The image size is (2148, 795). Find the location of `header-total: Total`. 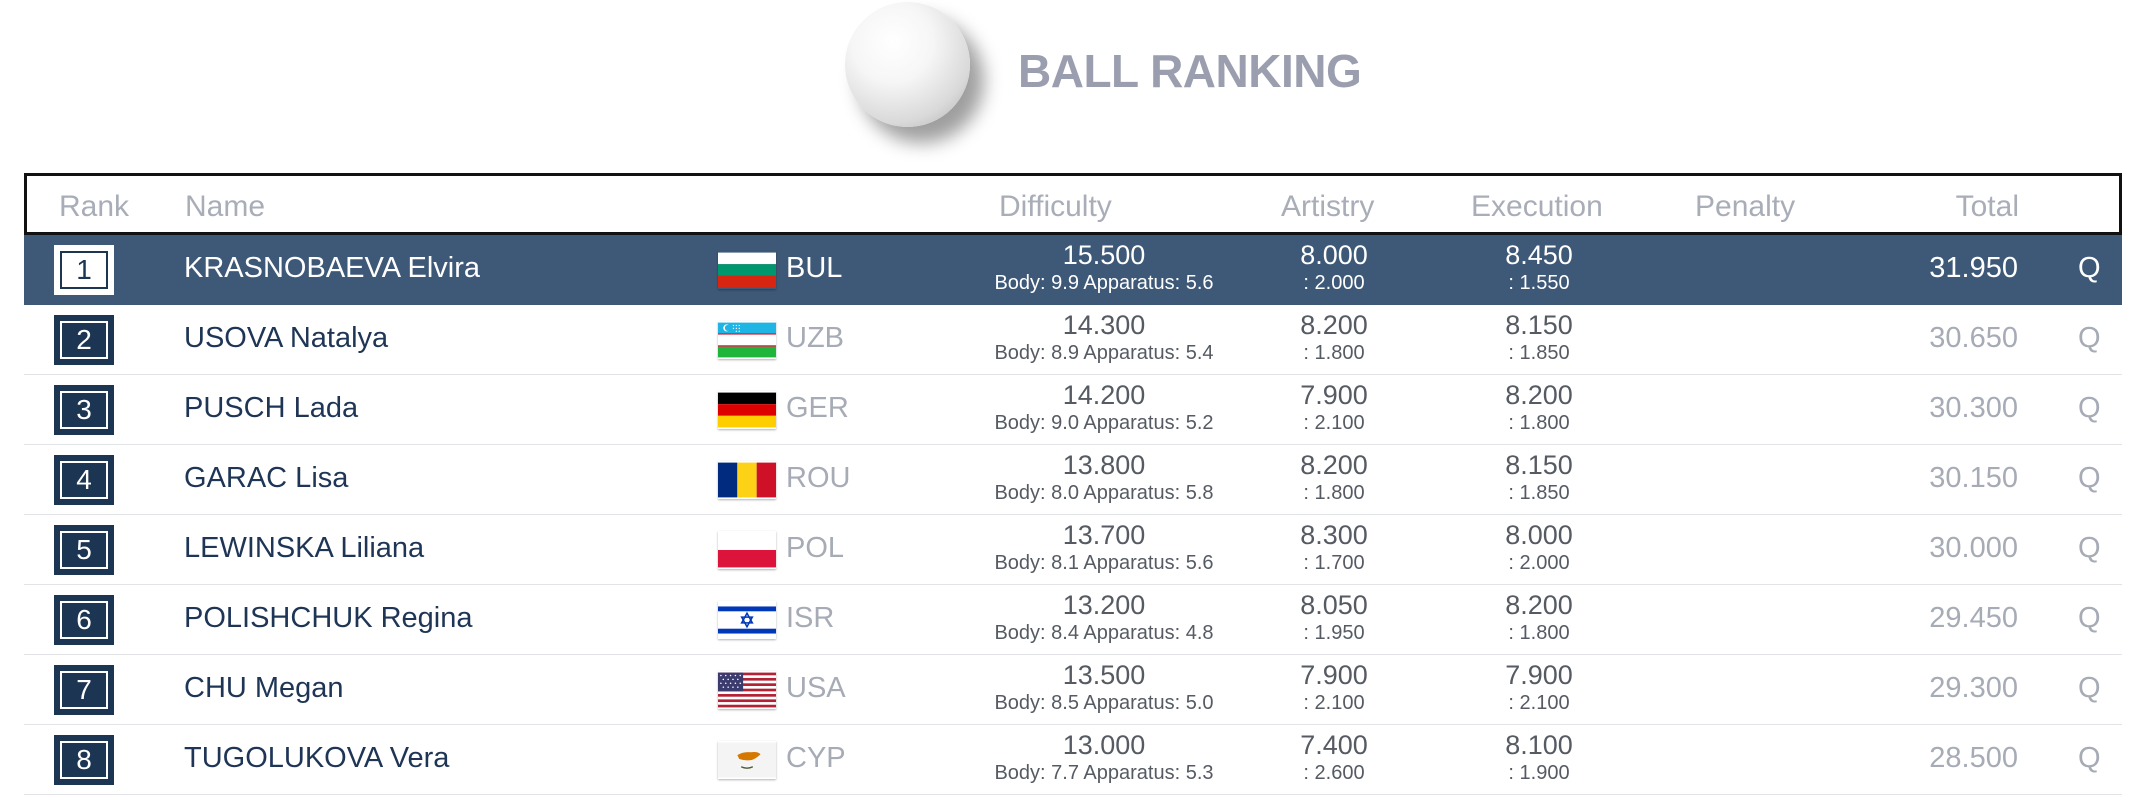

header-total: Total is located at coordinates (1987, 206).